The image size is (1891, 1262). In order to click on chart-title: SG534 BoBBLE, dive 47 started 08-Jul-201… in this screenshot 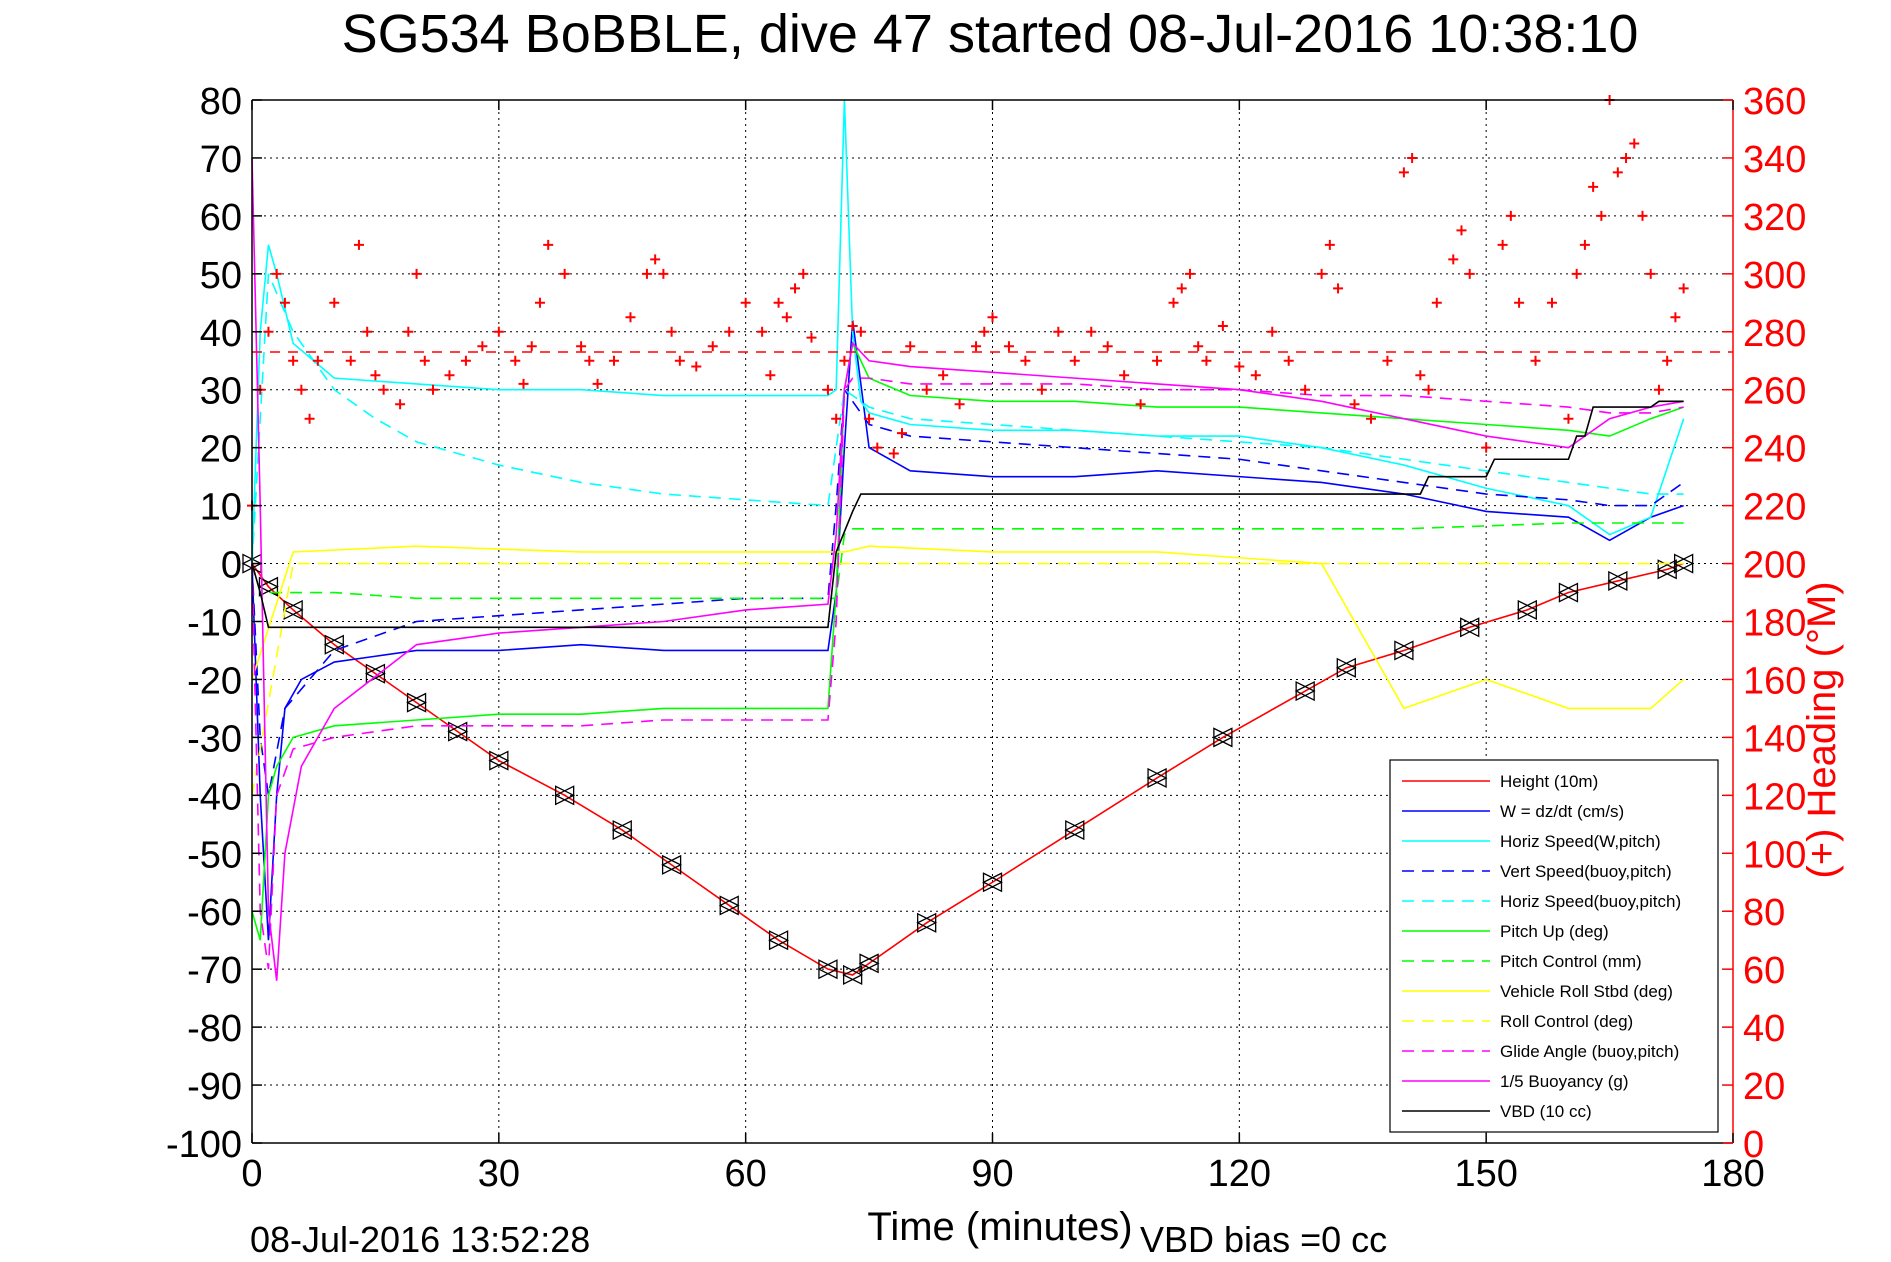, I will do `click(990, 34)`.